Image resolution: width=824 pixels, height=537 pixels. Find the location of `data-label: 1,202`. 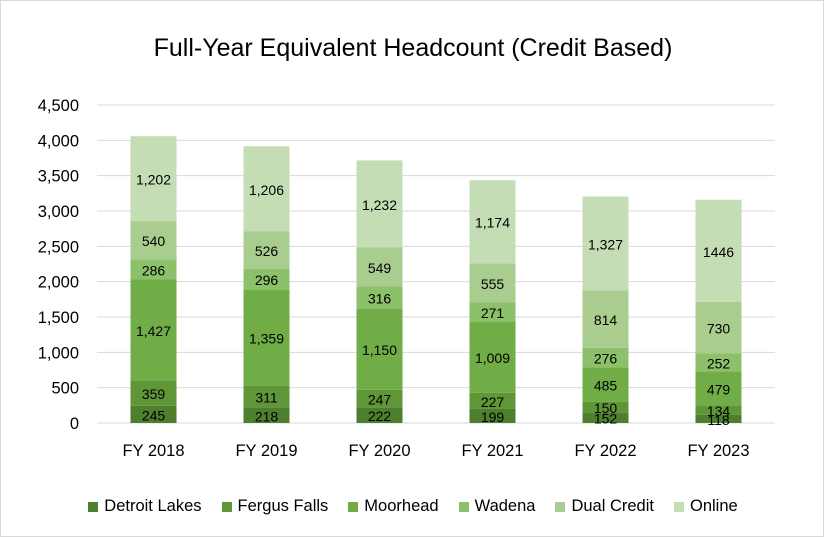

data-label: 1,202 is located at coordinates (153, 180).